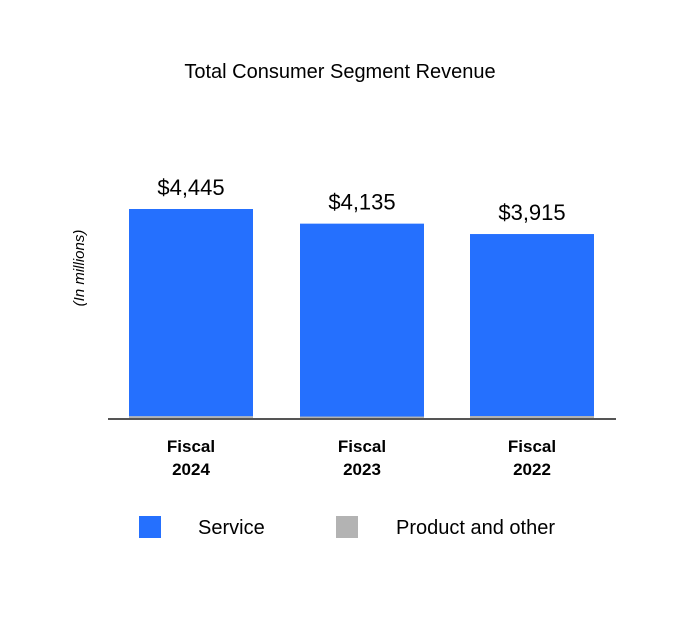  What do you see at coordinates (362, 469) in the screenshot?
I see `x-tick-label-1-line-1: 2023` at bounding box center [362, 469].